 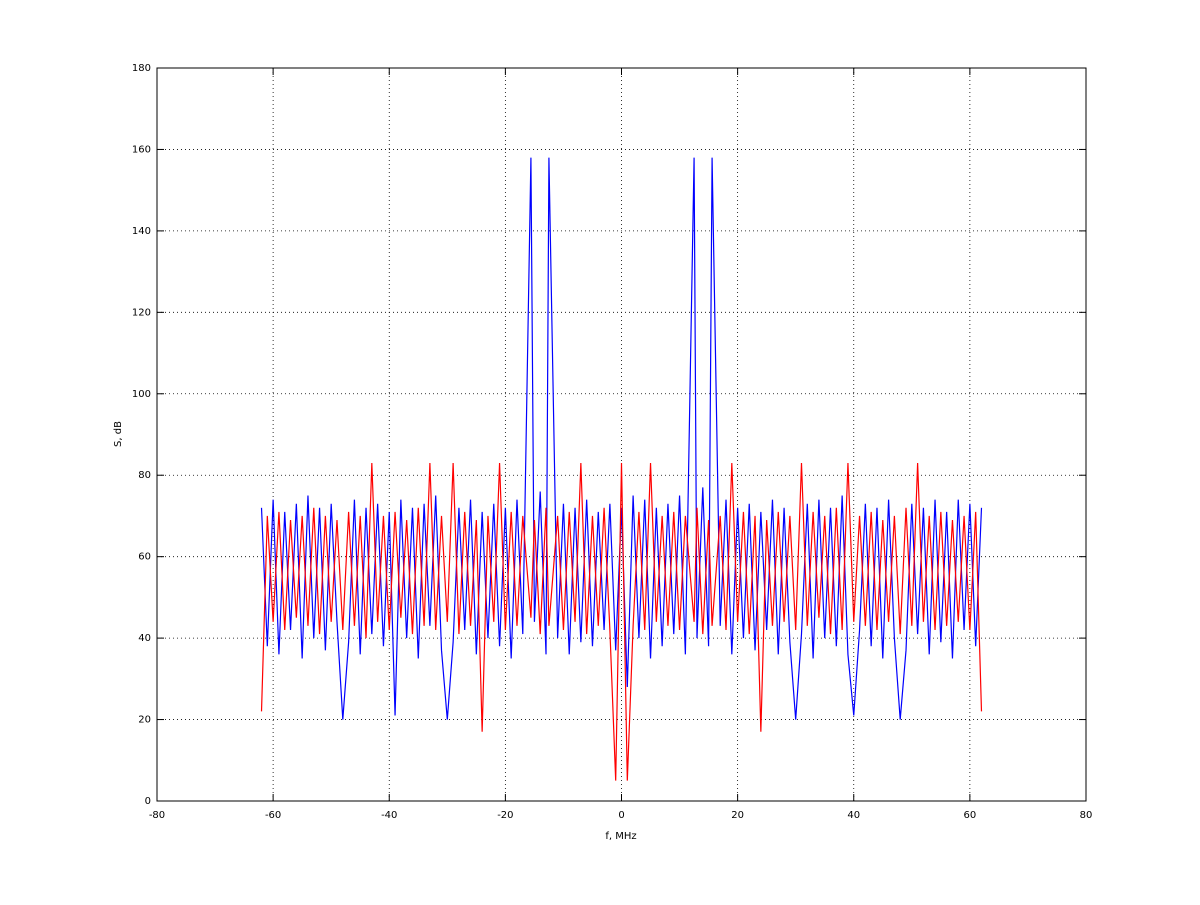 What do you see at coordinates (144, 475) in the screenshot?
I see `y-tick-label: 80` at bounding box center [144, 475].